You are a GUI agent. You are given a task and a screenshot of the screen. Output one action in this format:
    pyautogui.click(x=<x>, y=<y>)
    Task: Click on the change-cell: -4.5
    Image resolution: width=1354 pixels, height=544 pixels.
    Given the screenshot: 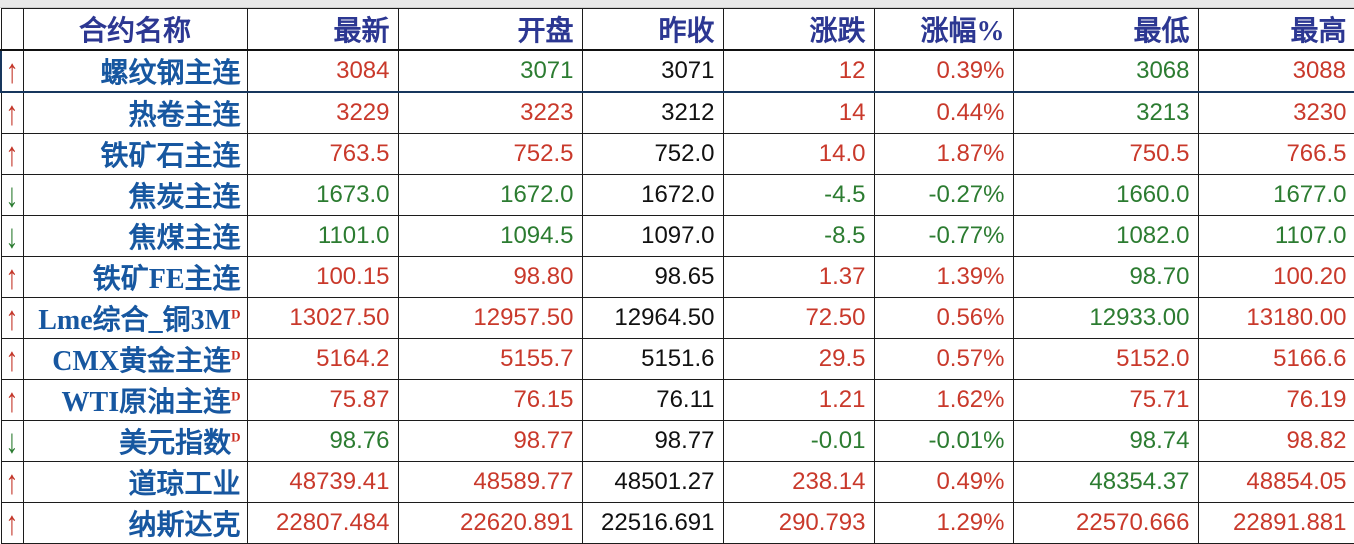 What is the action you would take?
    pyautogui.click(x=798, y=195)
    